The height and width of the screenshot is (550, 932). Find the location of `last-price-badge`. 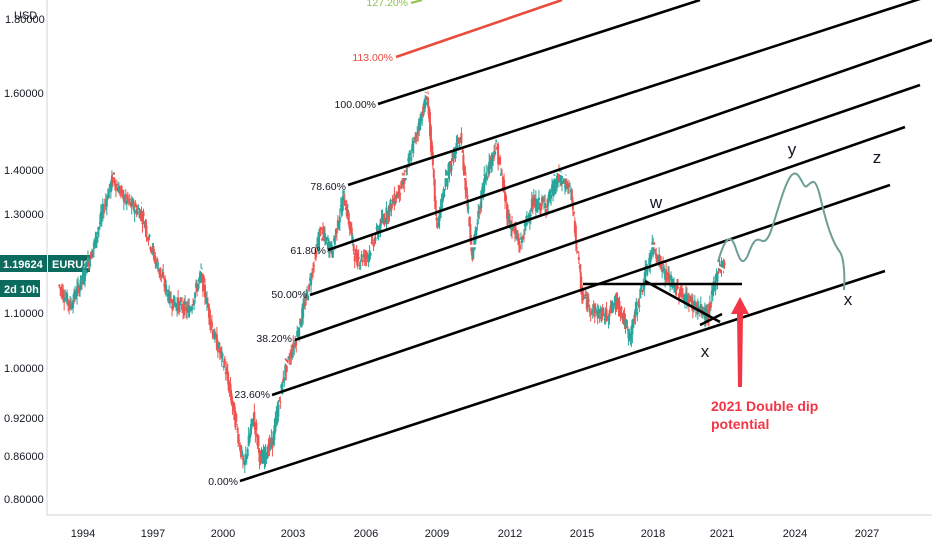

last-price-badge is located at coordinates (23, 263).